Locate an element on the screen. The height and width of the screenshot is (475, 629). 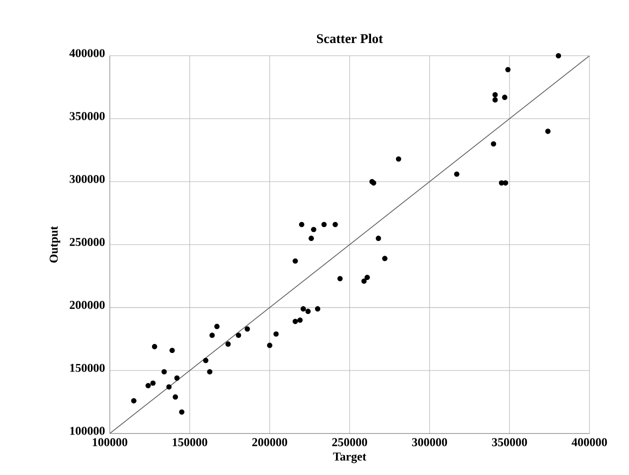
x-tick-label: 200000 is located at coordinates (270, 442).